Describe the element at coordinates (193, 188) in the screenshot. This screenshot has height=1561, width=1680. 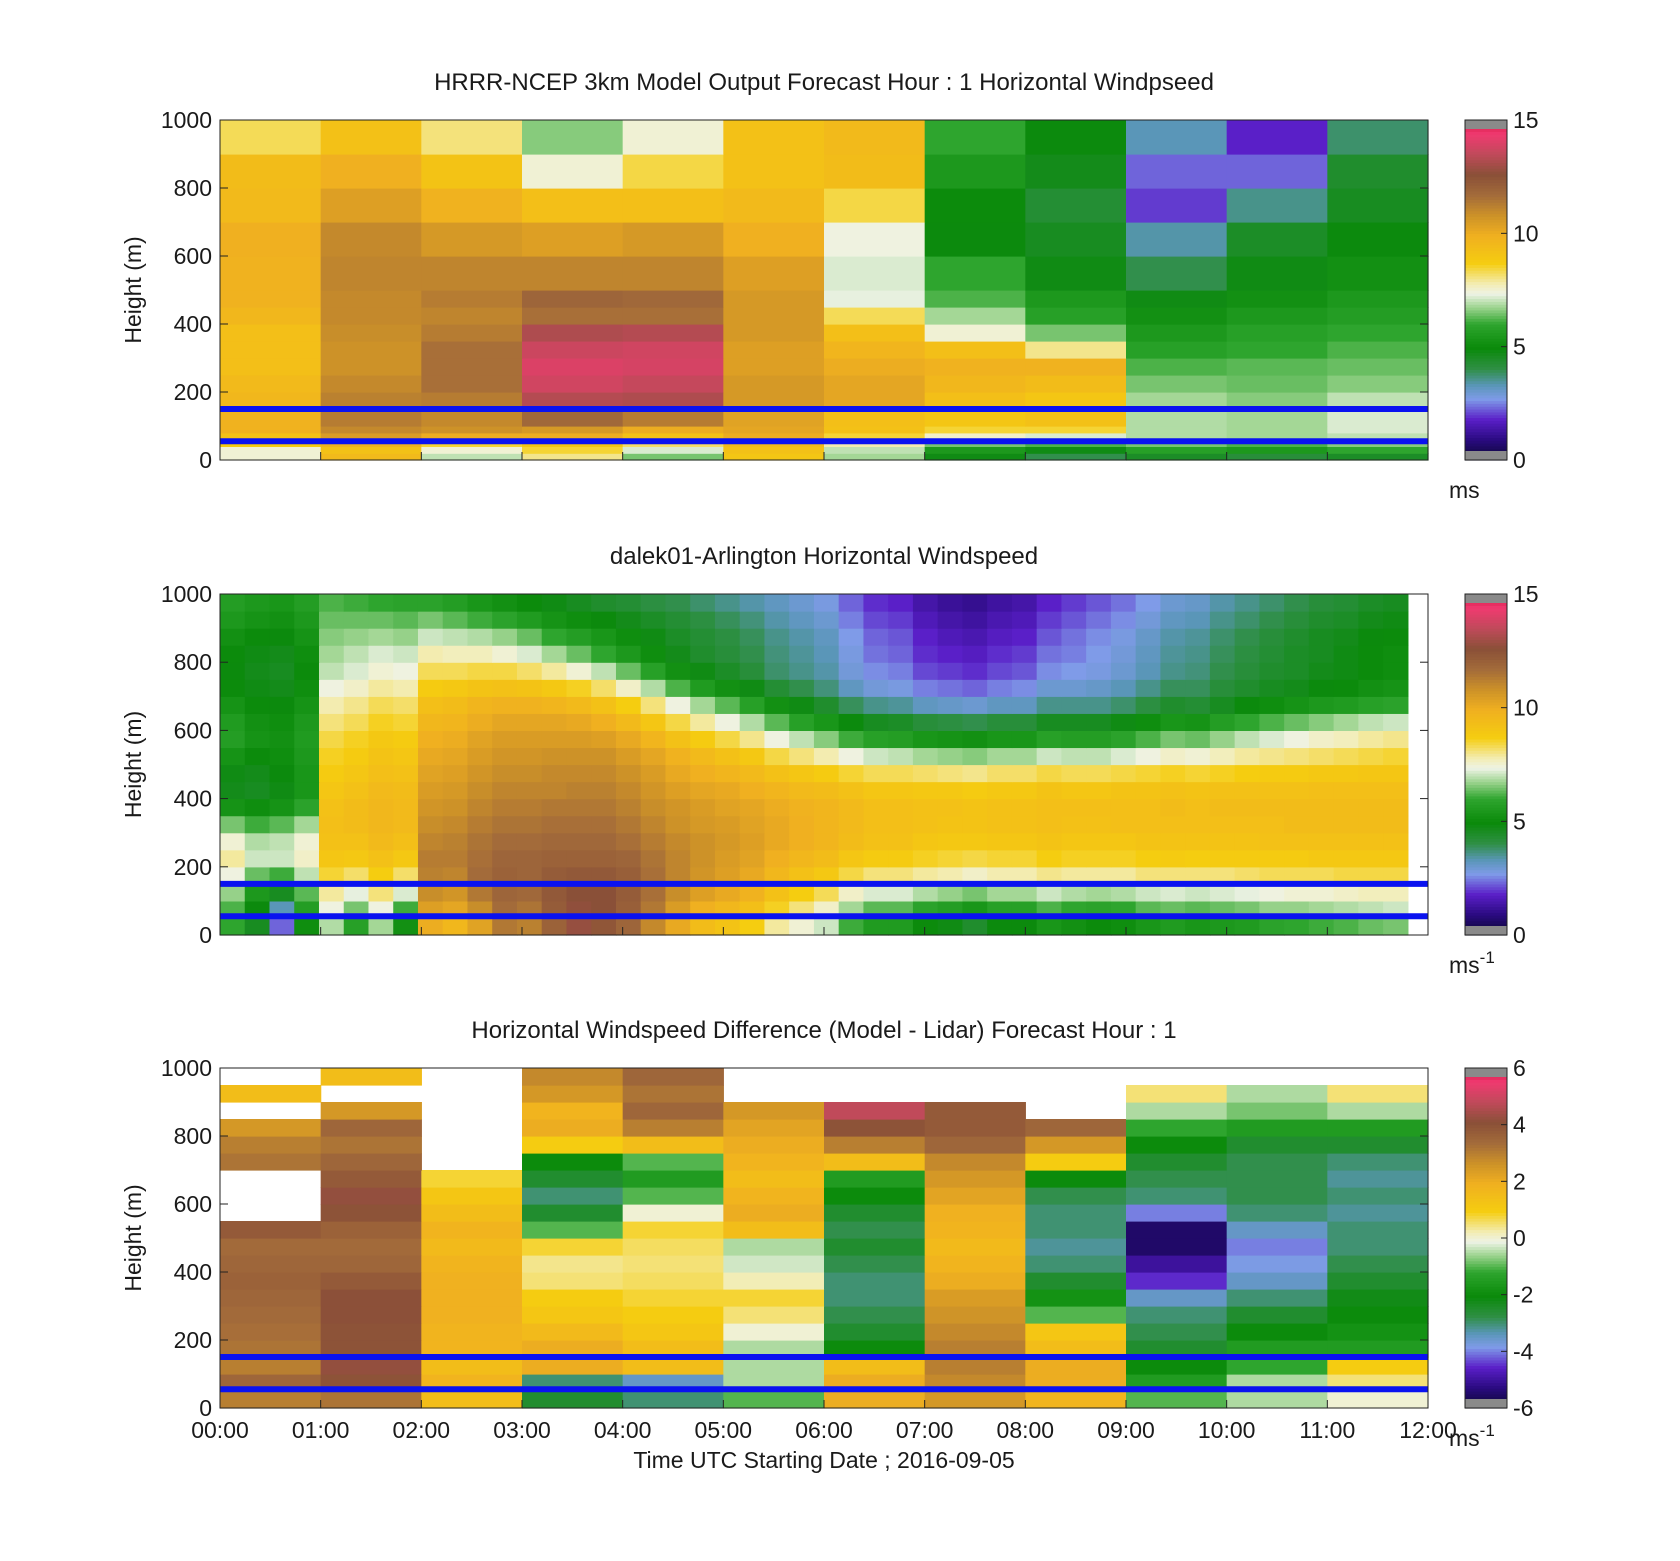
I see `y-tick-label: 800` at that location.